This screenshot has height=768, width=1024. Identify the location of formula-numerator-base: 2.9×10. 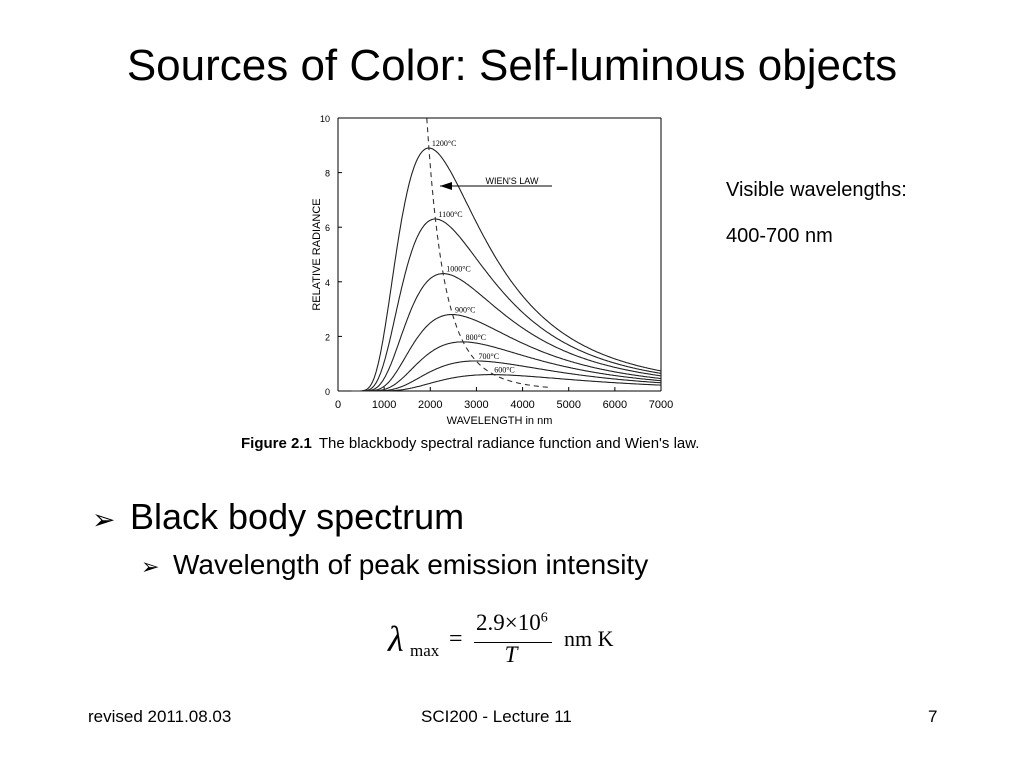
(508, 622).